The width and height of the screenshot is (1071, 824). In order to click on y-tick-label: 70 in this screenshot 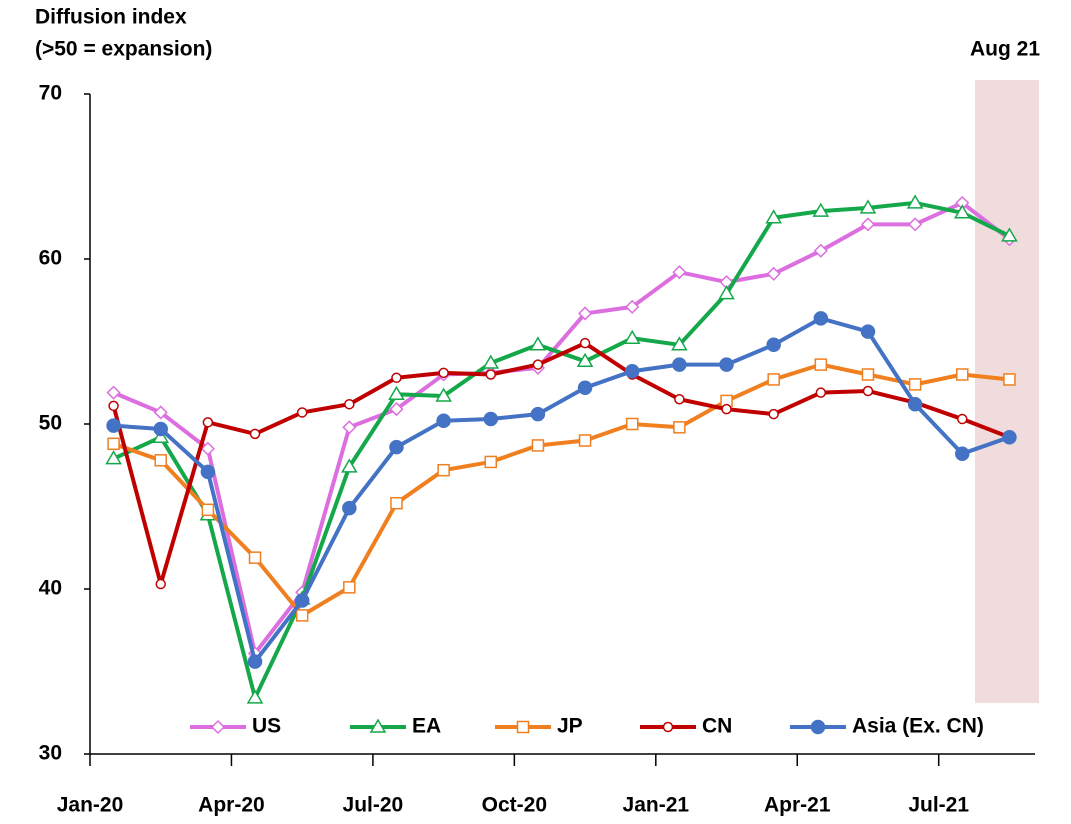, I will do `click(50, 93)`.